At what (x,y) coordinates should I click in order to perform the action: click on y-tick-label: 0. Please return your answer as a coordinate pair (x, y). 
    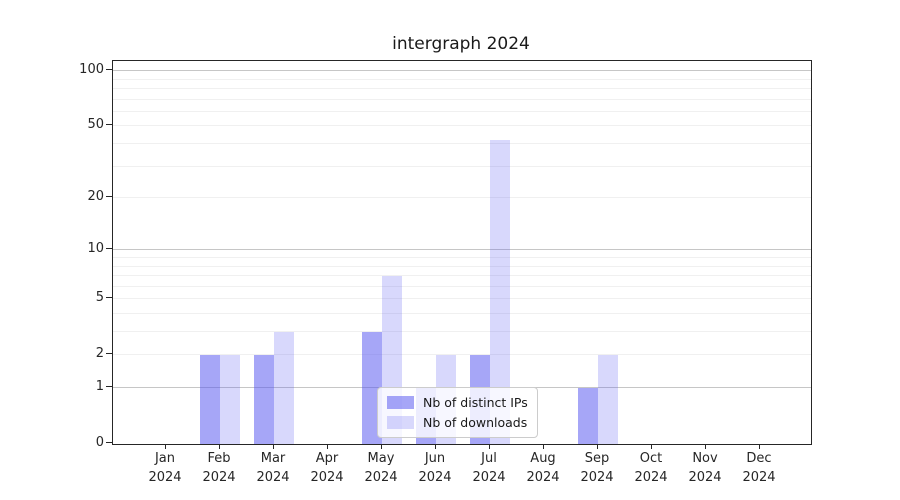
    Looking at the image, I should click on (99, 442).